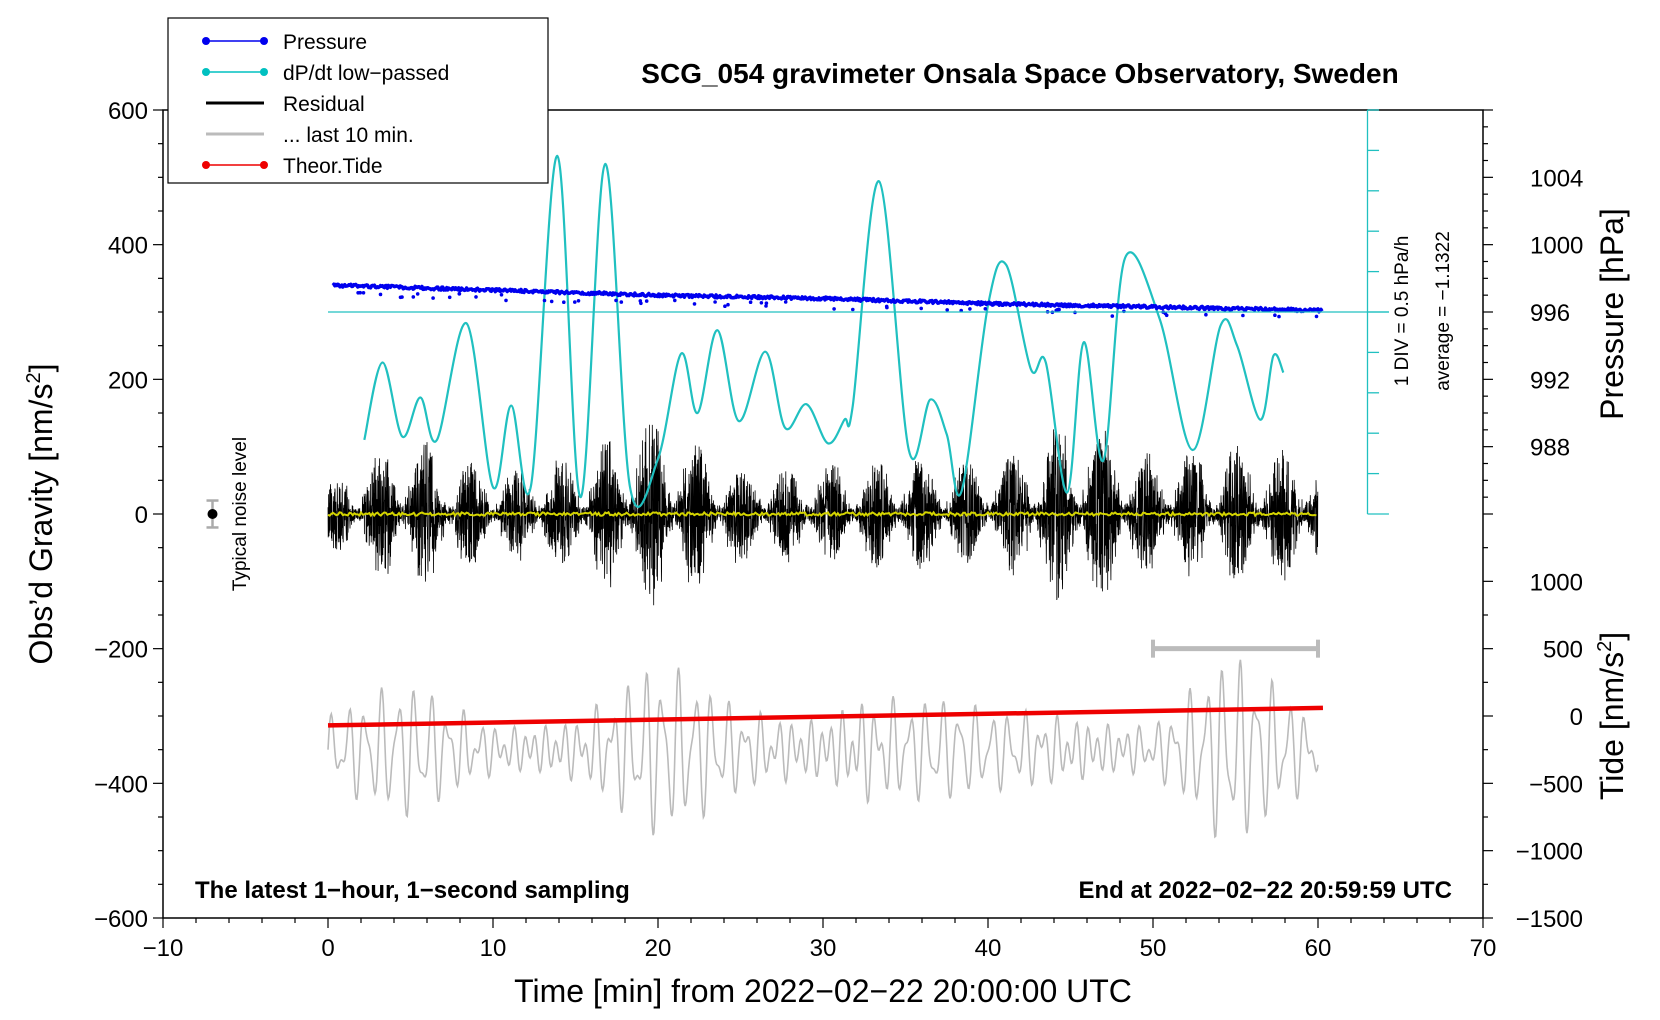 The height and width of the screenshot is (1020, 1660). Describe the element at coordinates (1563, 650) in the screenshot. I see `tide-tick-label: 500` at that location.